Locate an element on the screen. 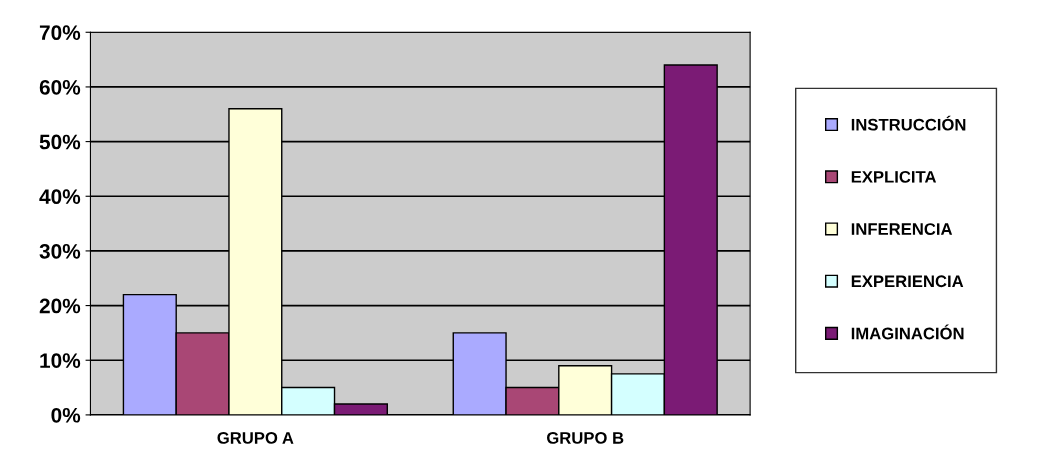 The width and height of the screenshot is (1064, 461). y-tick-label: 70% is located at coordinates (60, 33).